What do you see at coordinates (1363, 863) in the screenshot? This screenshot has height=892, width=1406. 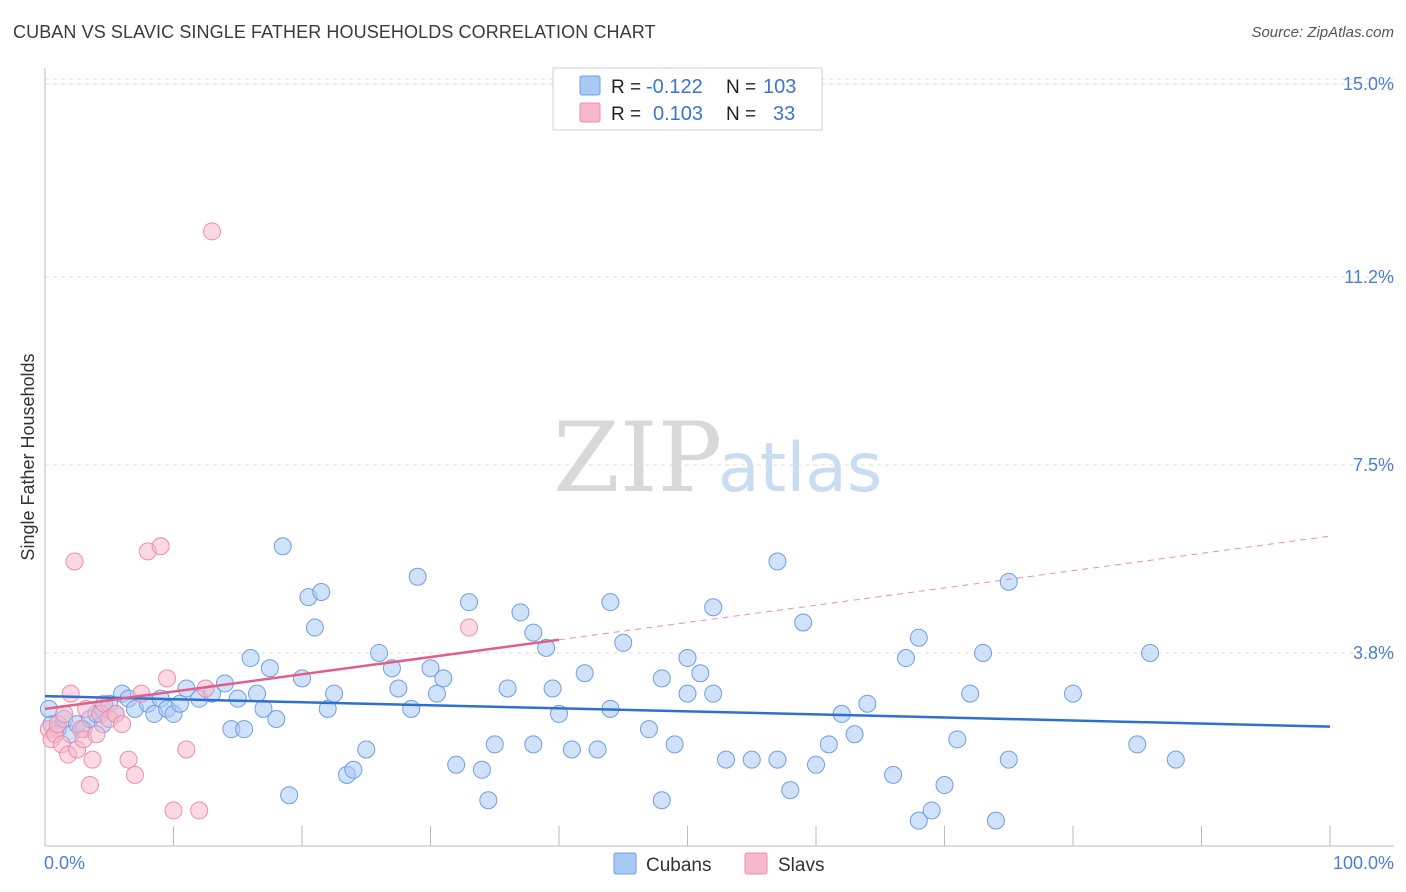 I see `x-tick-label-max: 100.0%` at bounding box center [1363, 863].